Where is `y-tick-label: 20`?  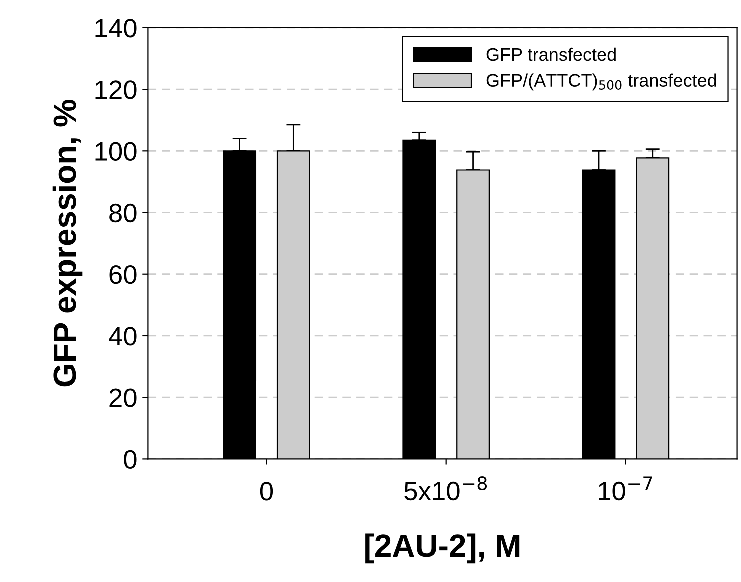
y-tick-label: 20 is located at coordinates (123, 398).